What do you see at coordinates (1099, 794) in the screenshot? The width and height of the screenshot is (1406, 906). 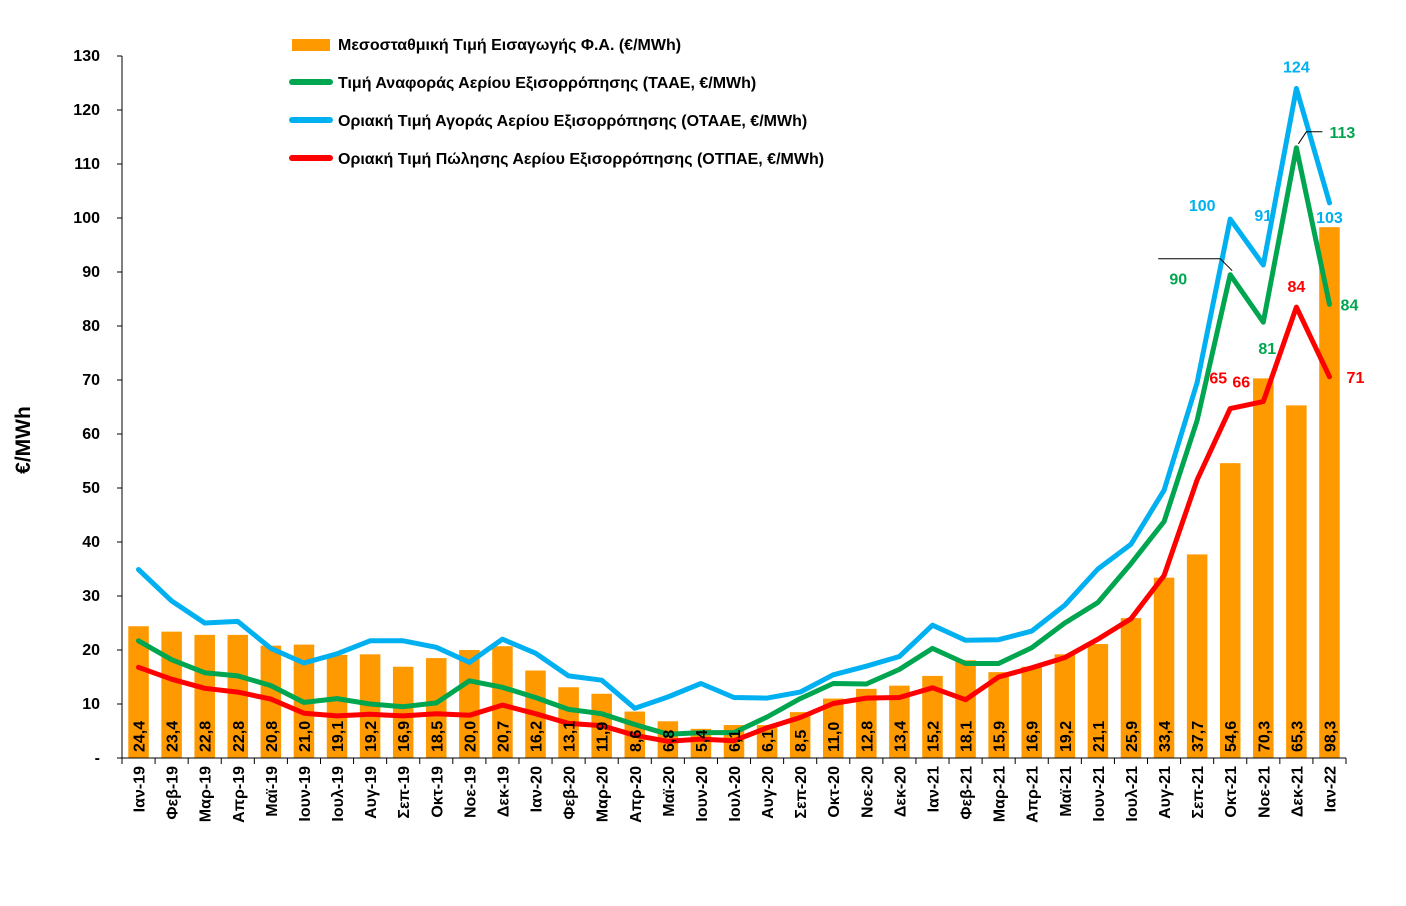 I see `x-tick-label: Ιουν-21` at bounding box center [1099, 794].